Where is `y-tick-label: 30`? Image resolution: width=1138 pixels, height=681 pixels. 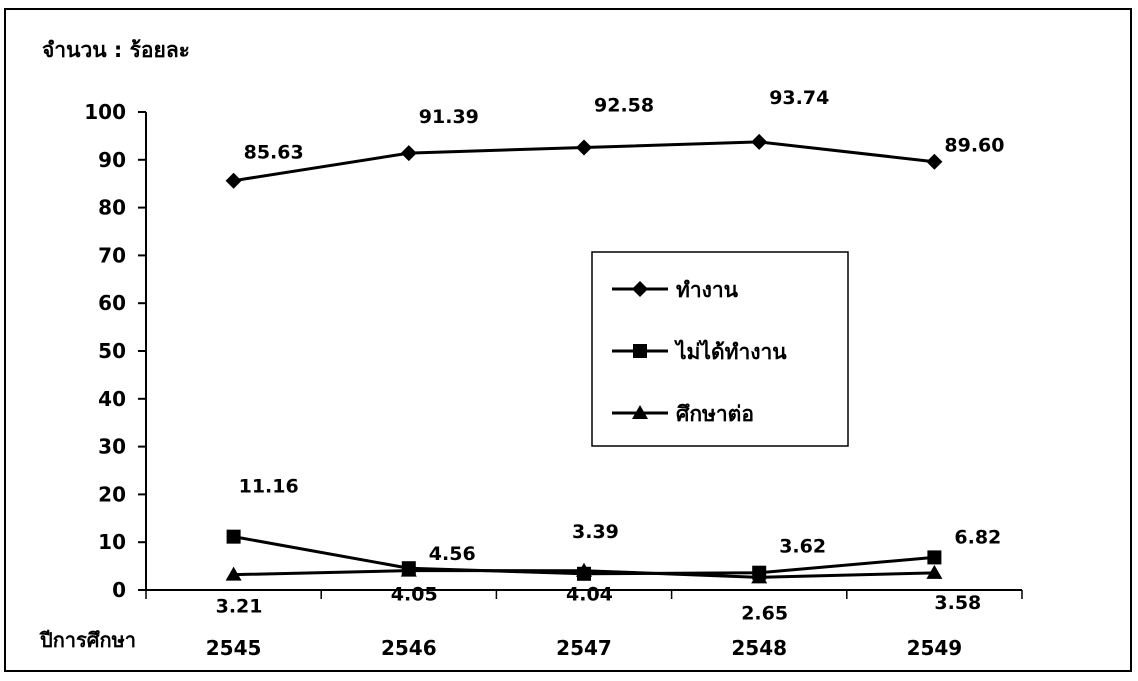
y-tick-label: 30 is located at coordinates (112, 447).